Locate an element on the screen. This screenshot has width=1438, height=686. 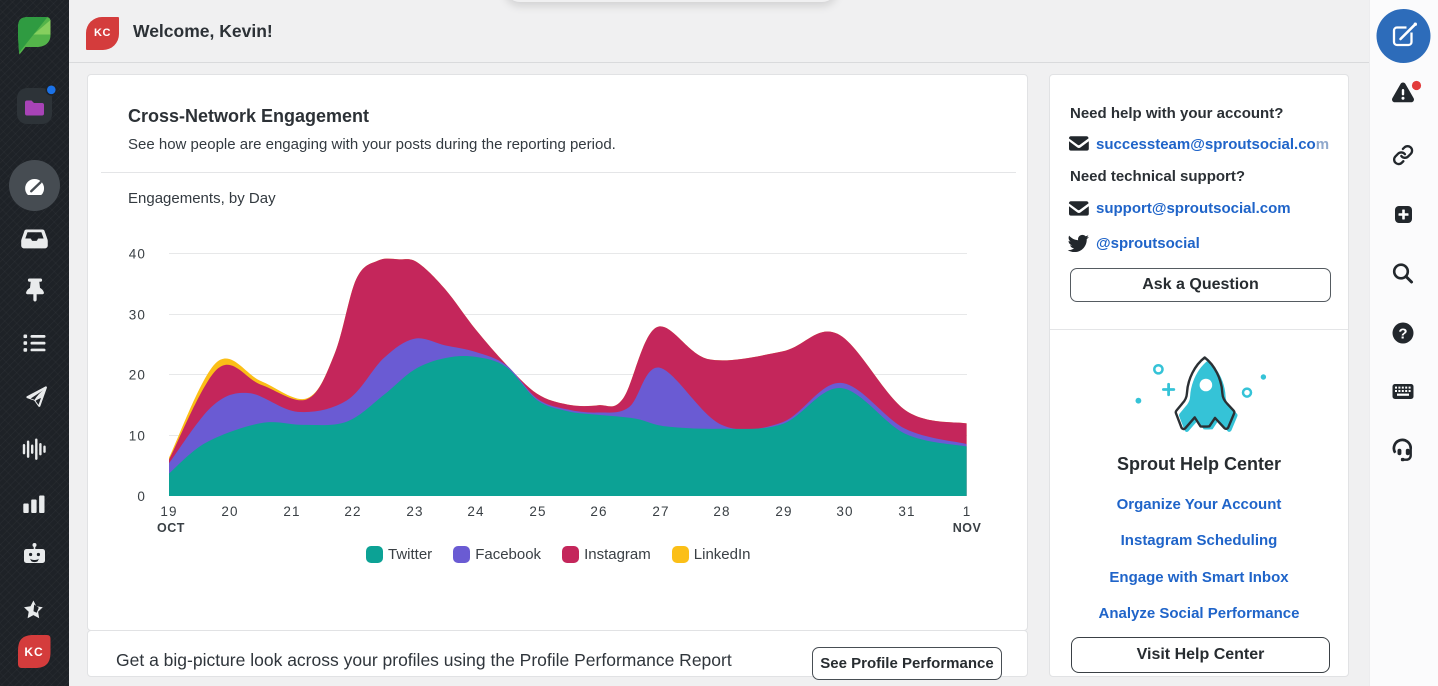
svg-text: 0 is located at coordinates (141, 496).